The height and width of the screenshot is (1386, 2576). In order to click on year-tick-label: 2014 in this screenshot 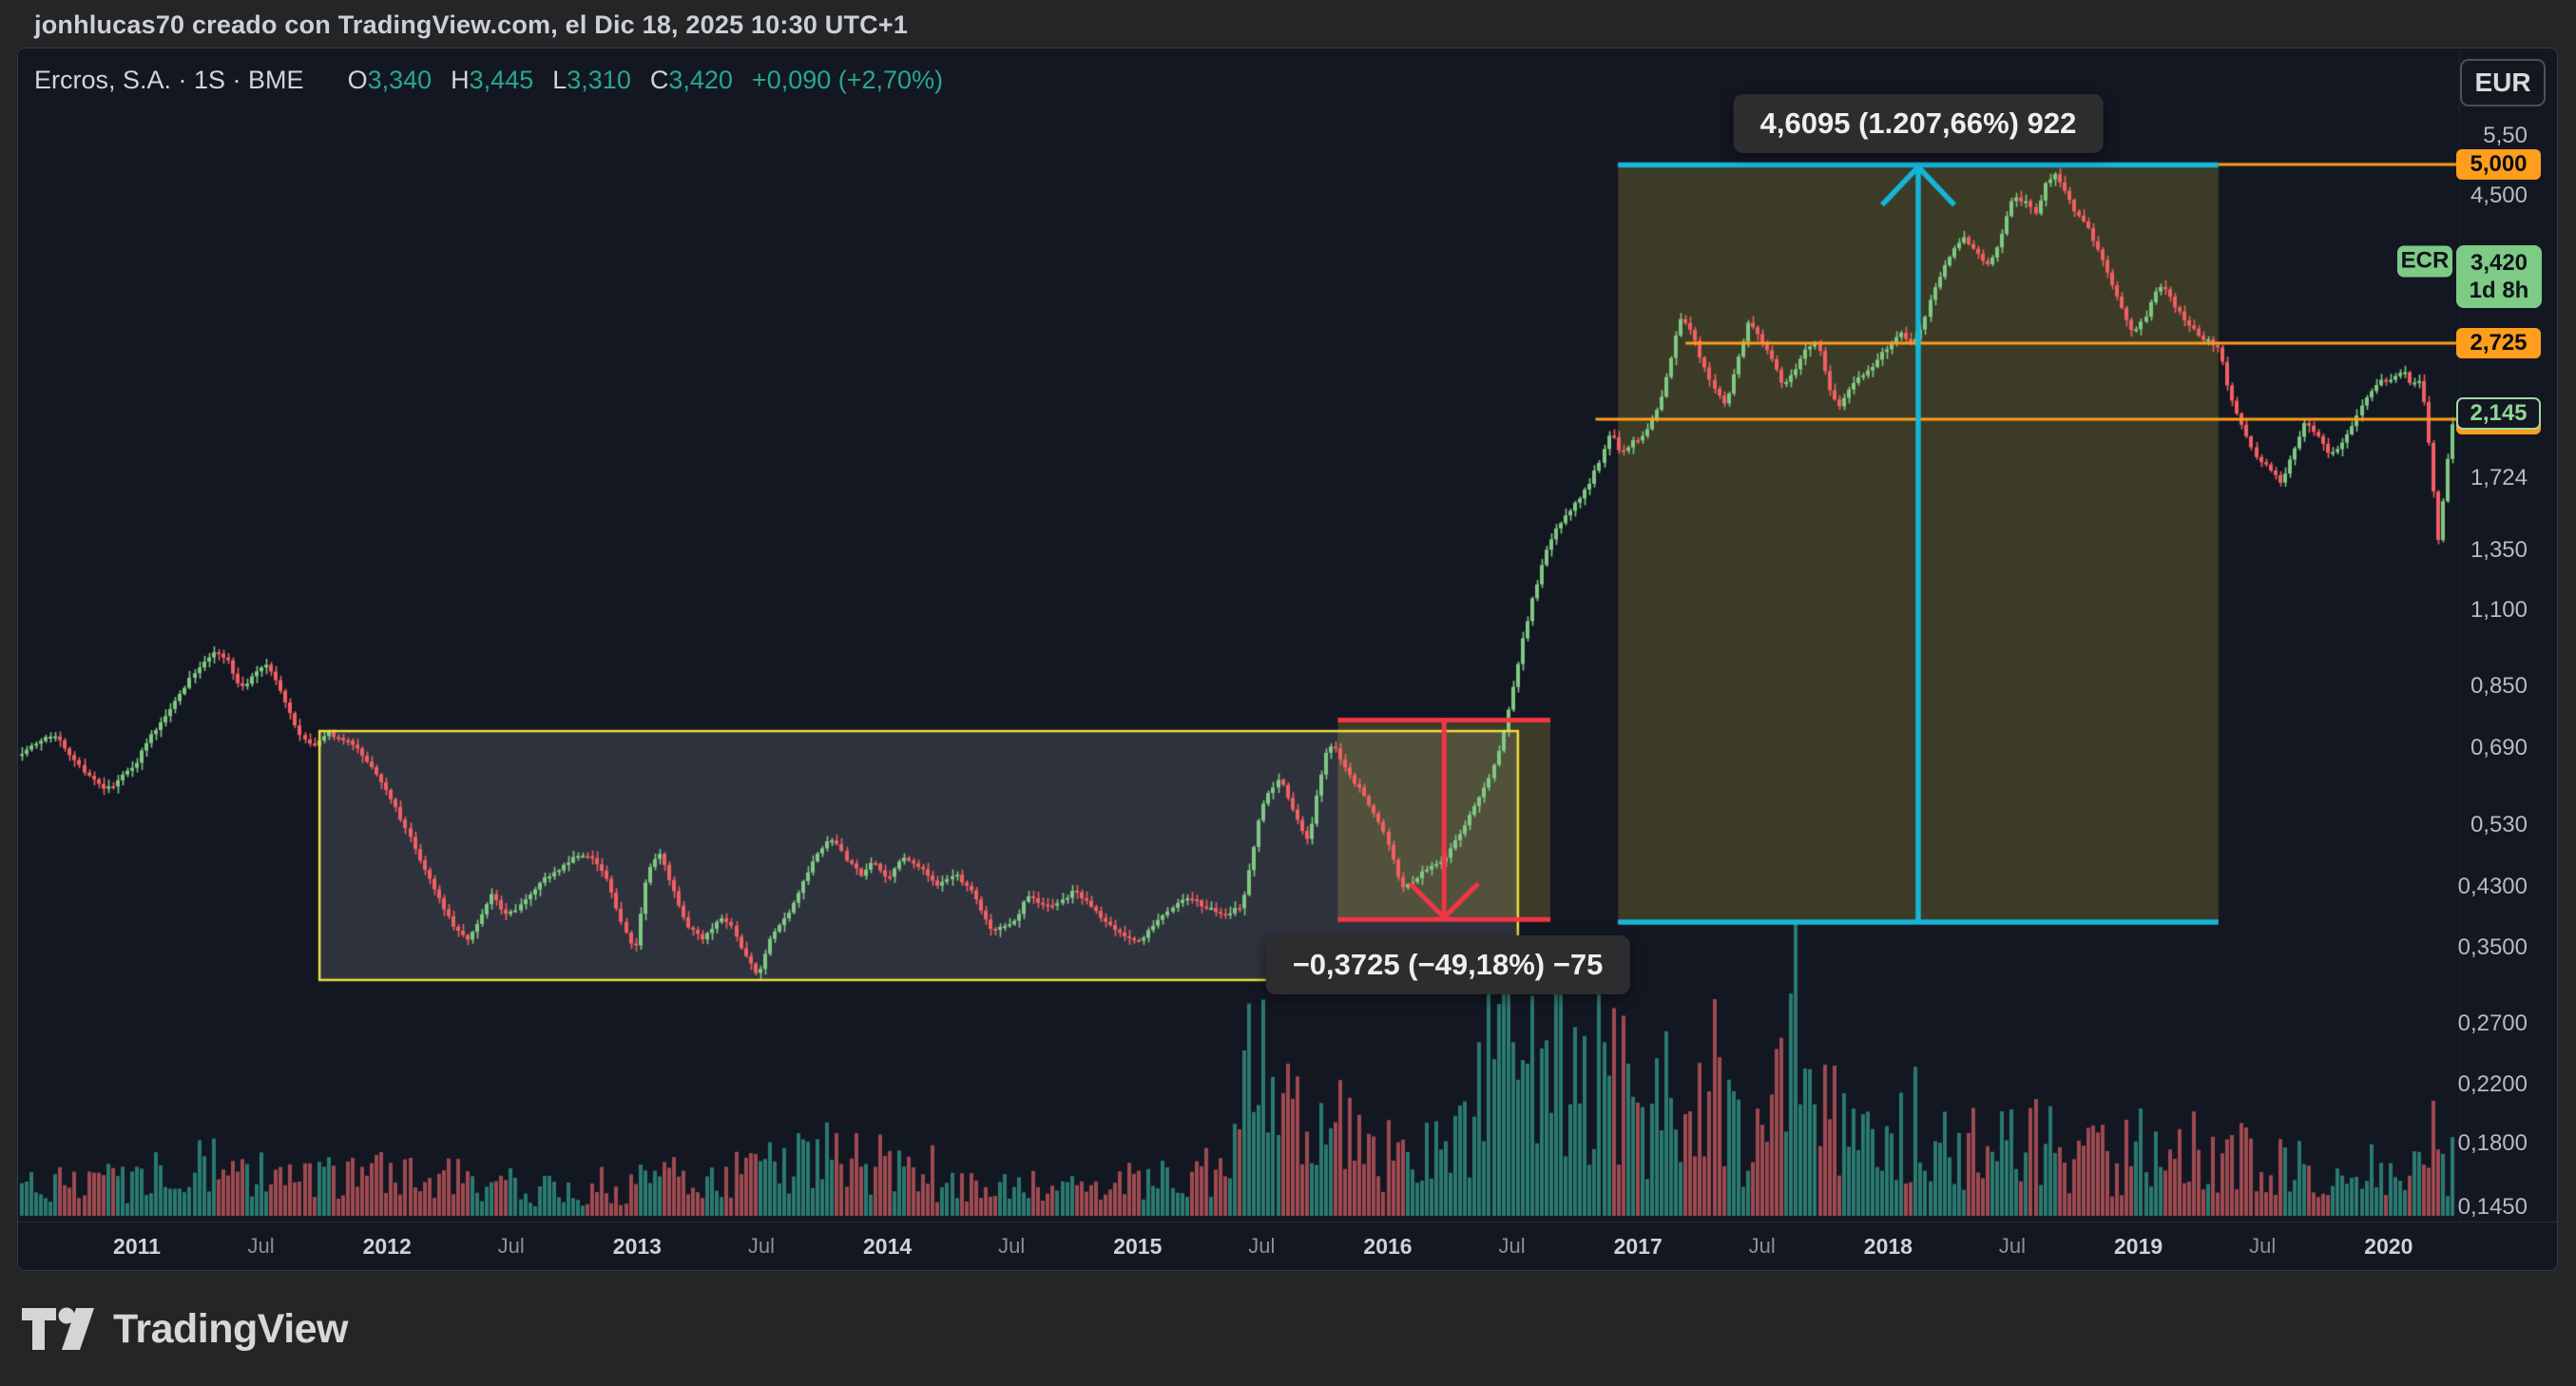, I will do `click(888, 1246)`.